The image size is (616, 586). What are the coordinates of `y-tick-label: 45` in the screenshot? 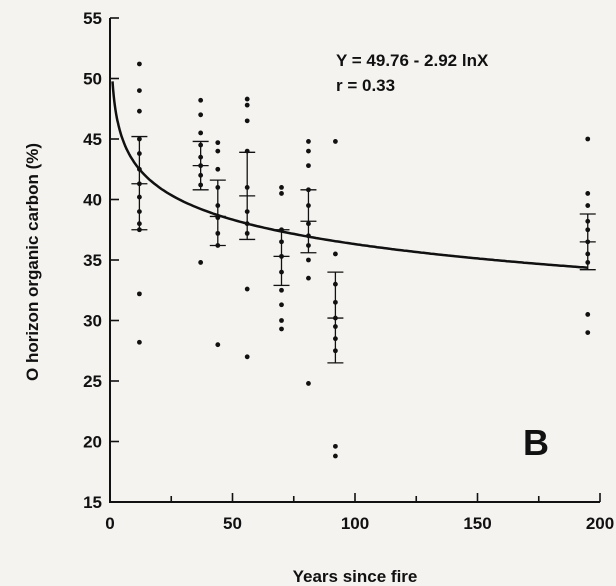 It's located at (92, 139).